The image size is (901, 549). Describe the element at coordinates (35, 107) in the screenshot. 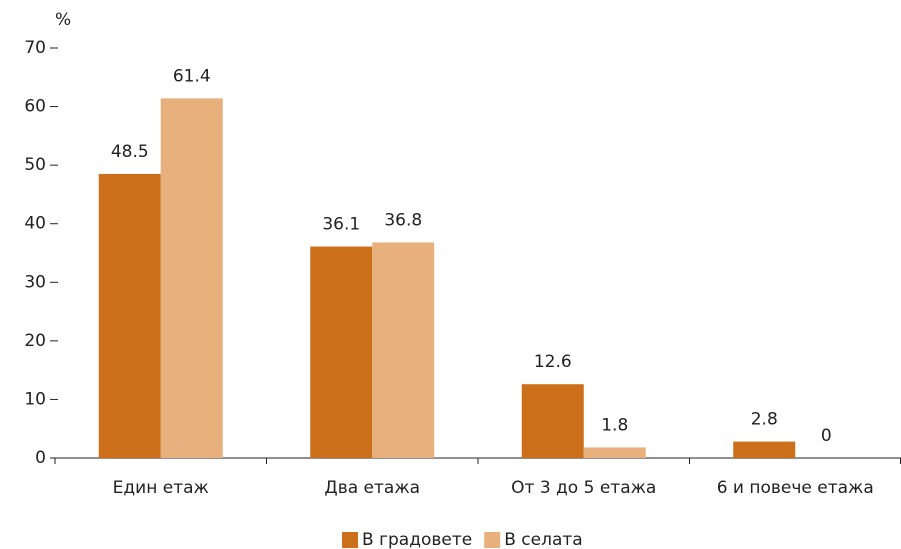

I see `y-tick-label: 60` at that location.